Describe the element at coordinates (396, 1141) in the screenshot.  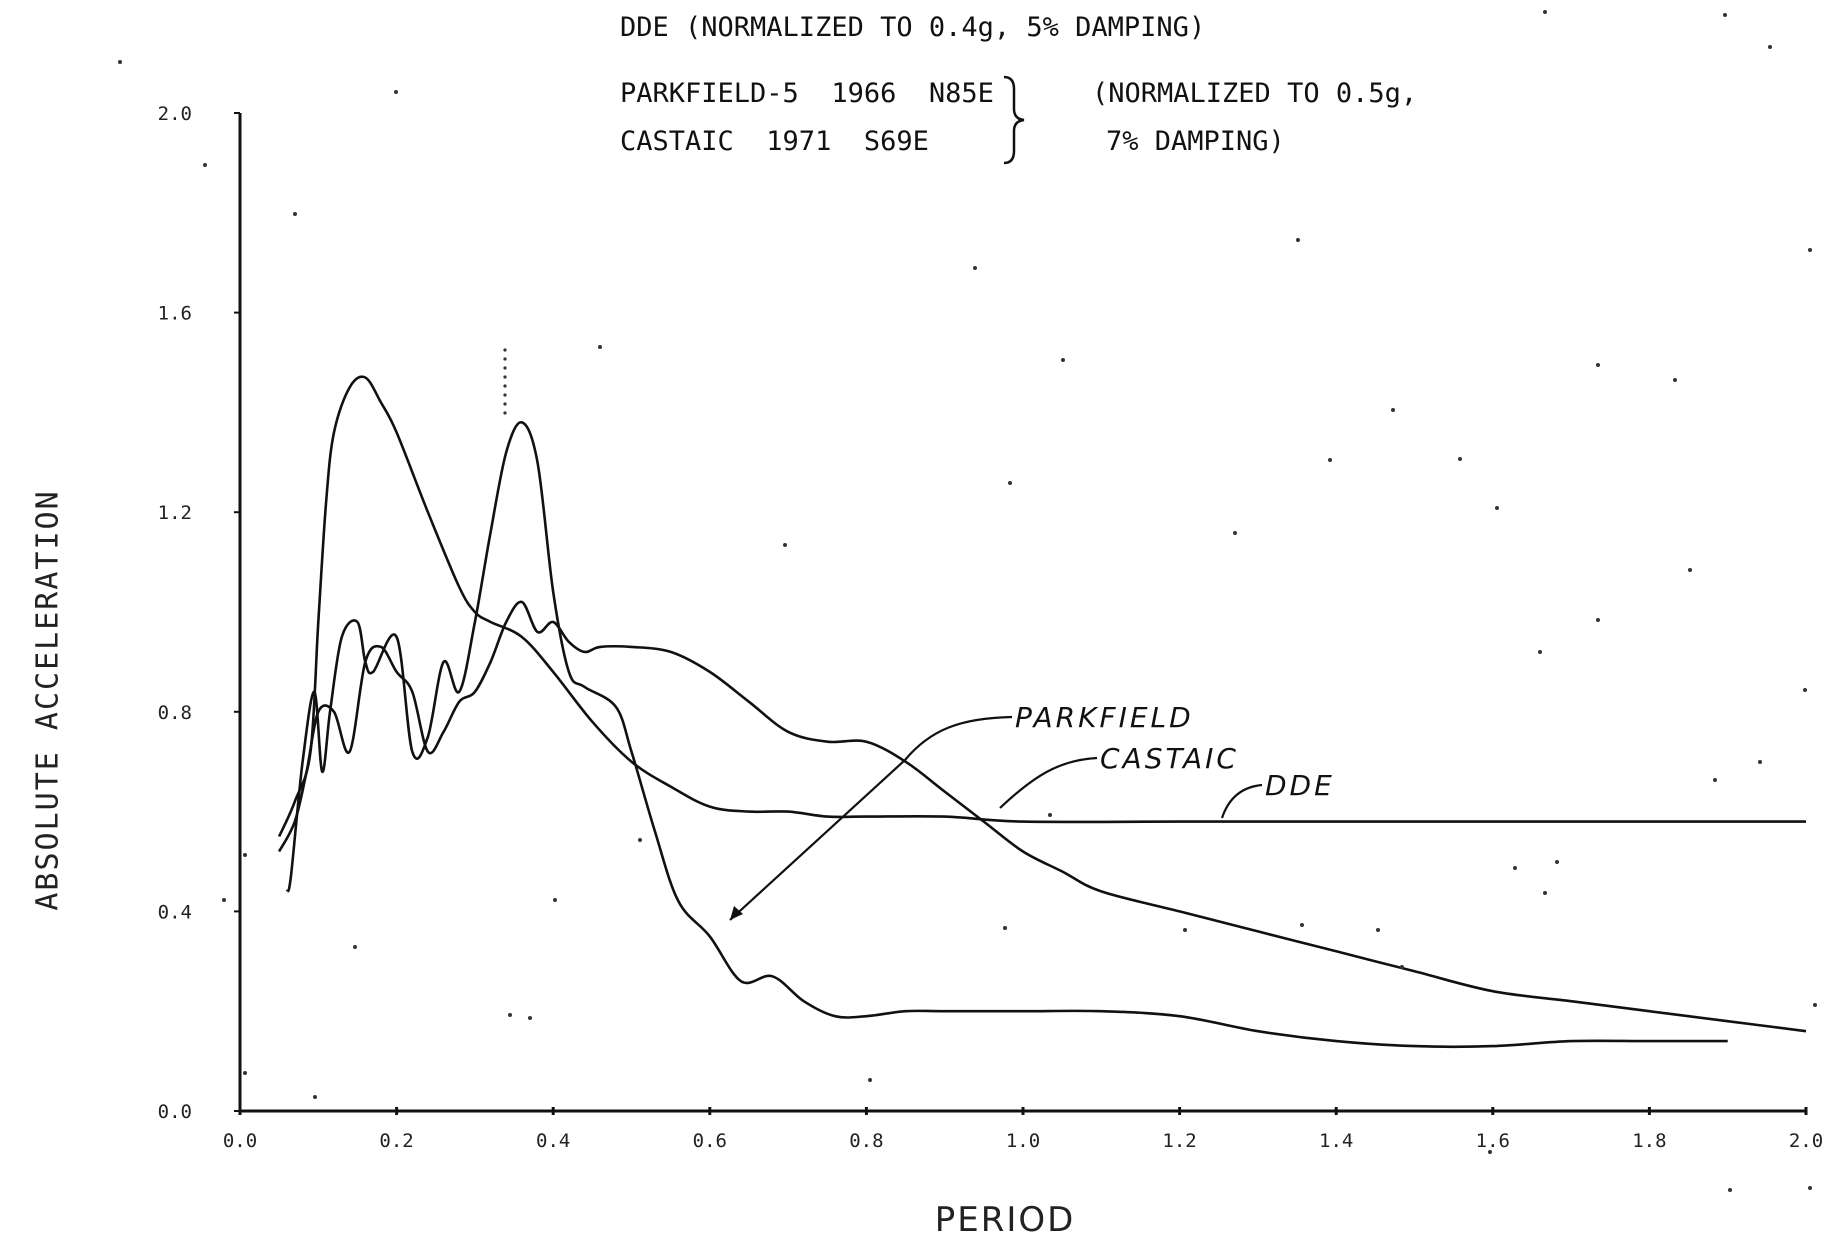
I see `x-tick-label: 0.2` at that location.